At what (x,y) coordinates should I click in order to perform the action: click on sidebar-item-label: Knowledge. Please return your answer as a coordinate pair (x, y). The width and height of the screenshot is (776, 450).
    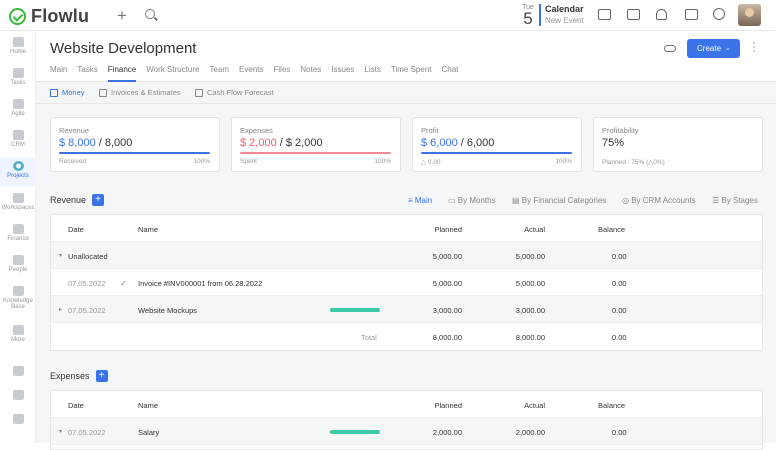
    Looking at the image, I should click on (18, 301).